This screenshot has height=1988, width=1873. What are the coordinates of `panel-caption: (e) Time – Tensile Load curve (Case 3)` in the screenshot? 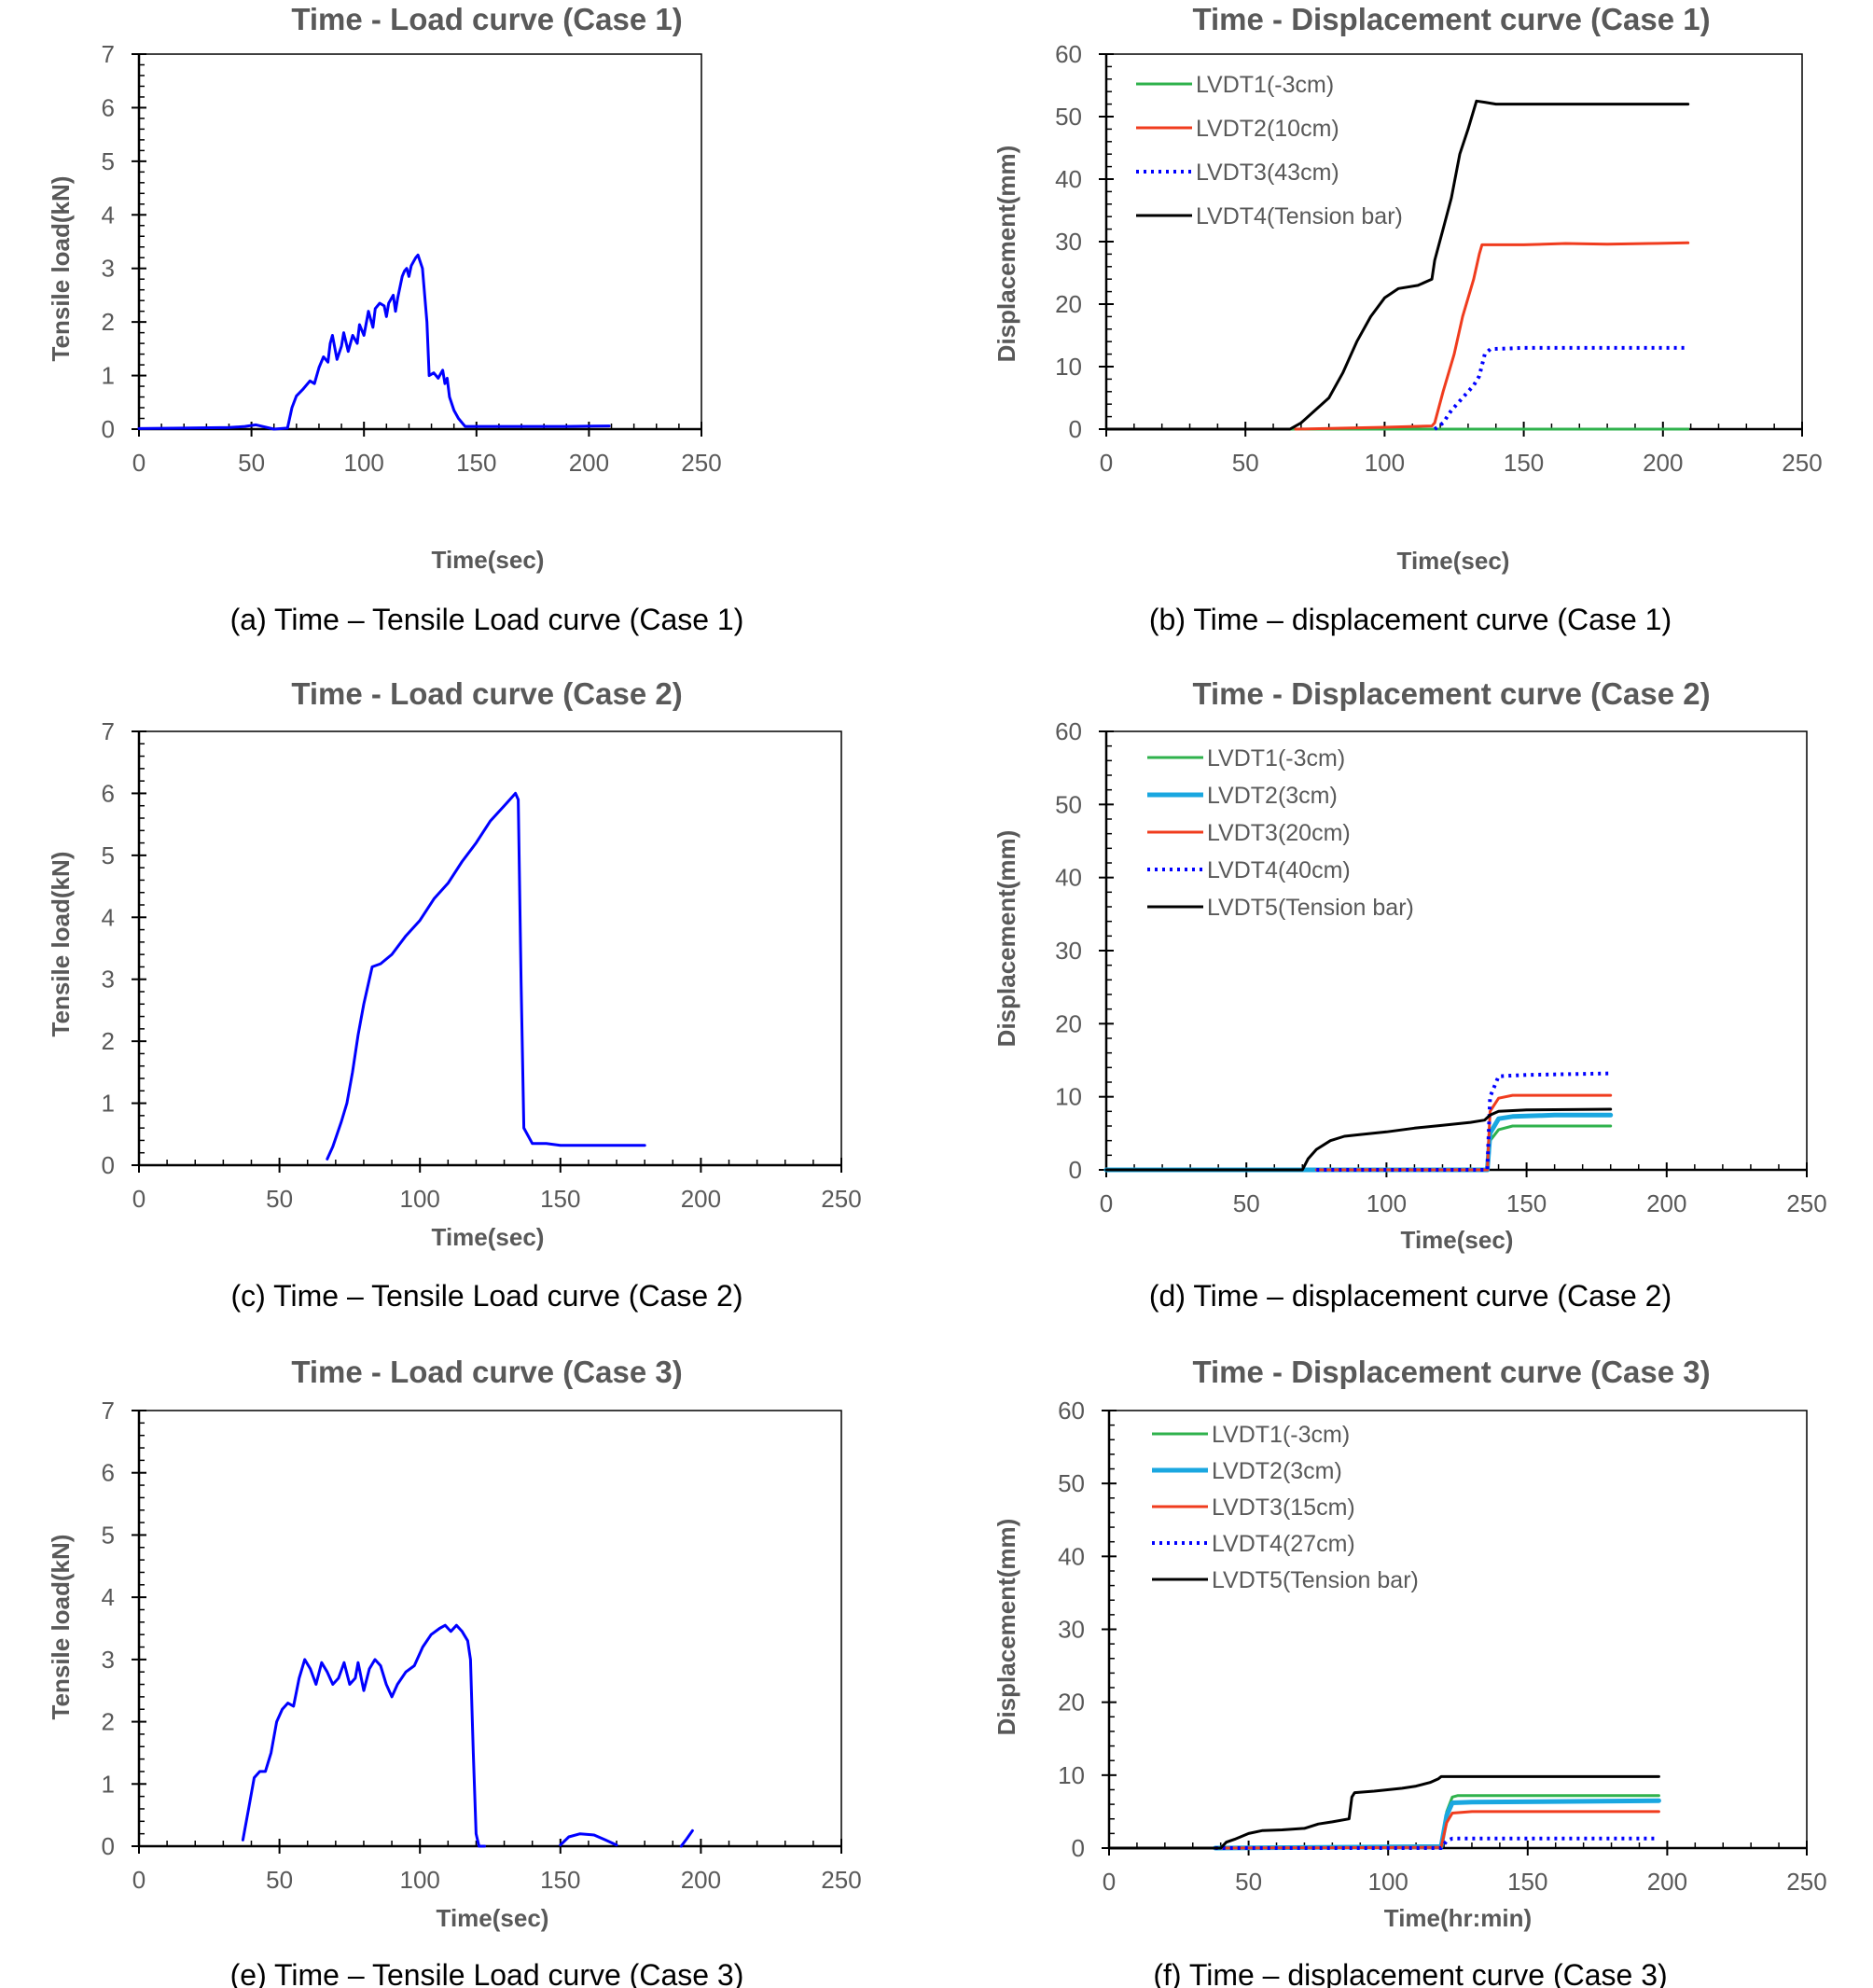 It's located at (487, 1973).